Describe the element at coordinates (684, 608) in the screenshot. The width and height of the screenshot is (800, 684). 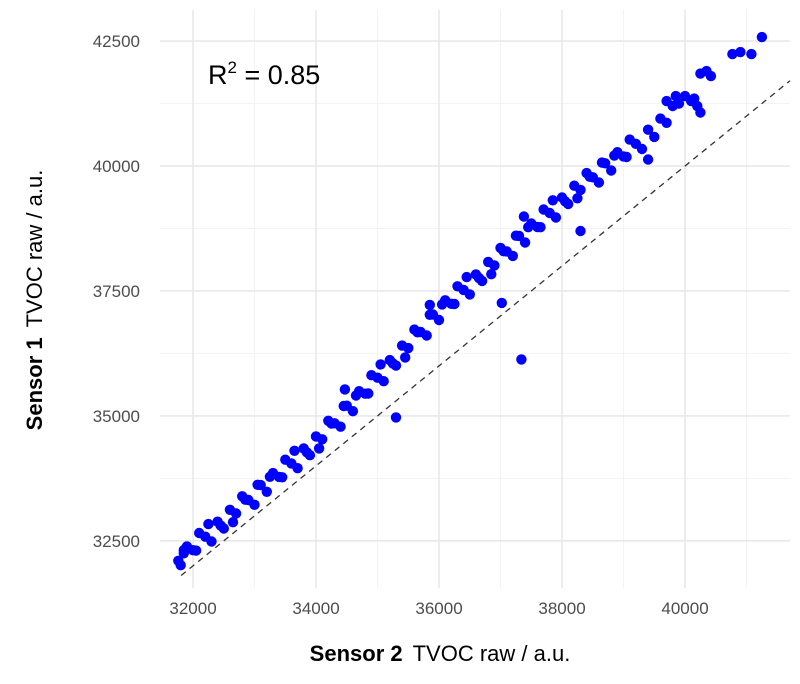
I see `x-tick-label: 40000` at that location.